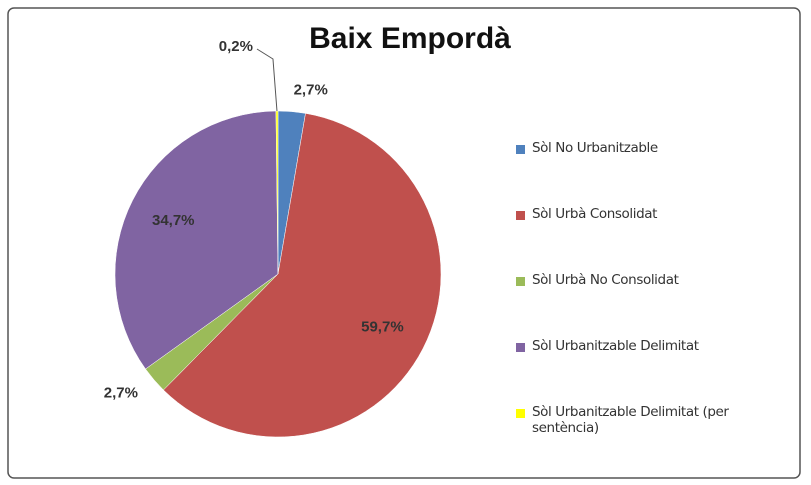  I want to click on legend-label: Sòl Urbanitzable Delimitat, so click(615, 346).